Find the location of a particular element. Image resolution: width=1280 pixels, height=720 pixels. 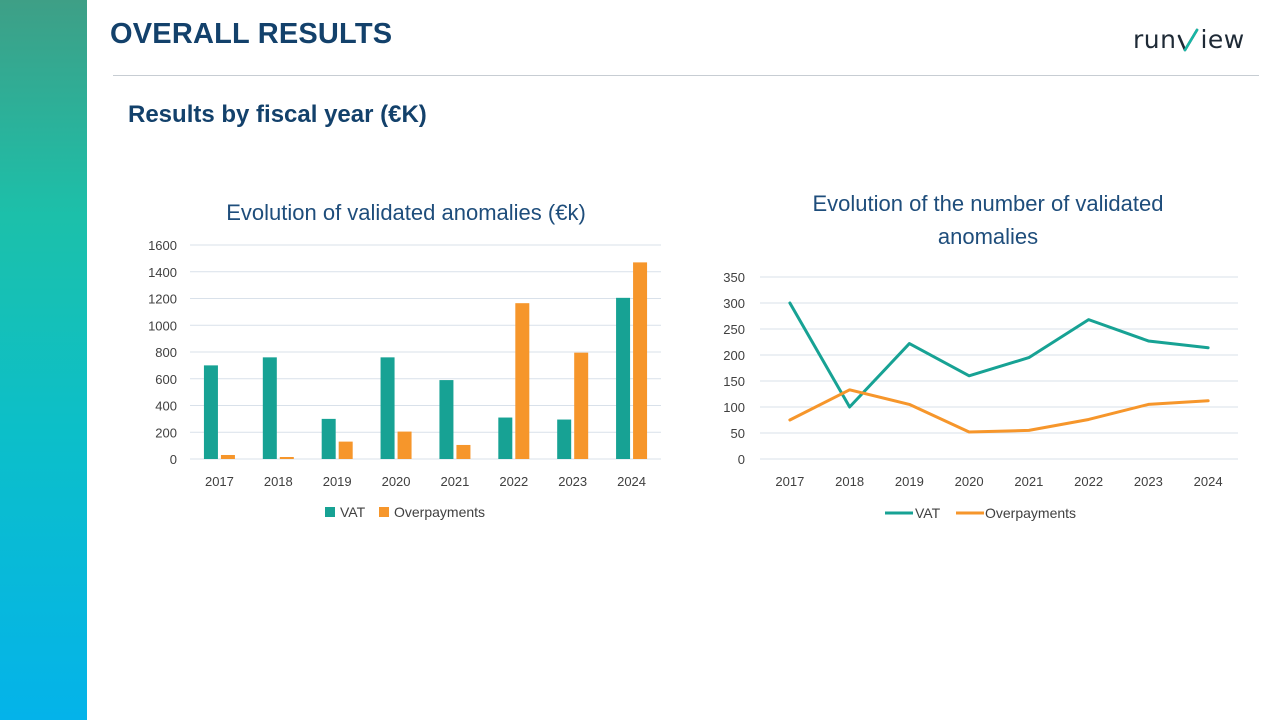

bar-vat-2024 is located at coordinates (623, 378).